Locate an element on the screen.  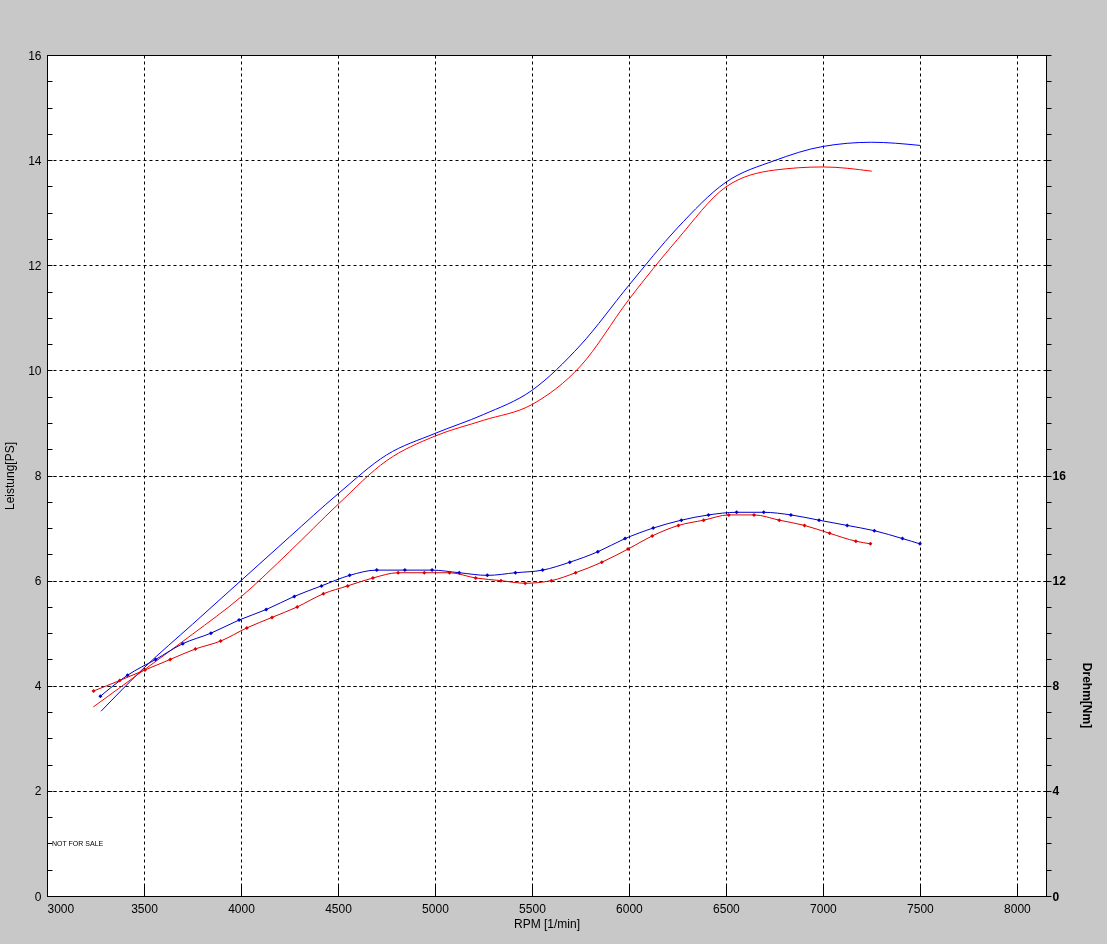
y-tick-label: 10 is located at coordinates (35, 370).